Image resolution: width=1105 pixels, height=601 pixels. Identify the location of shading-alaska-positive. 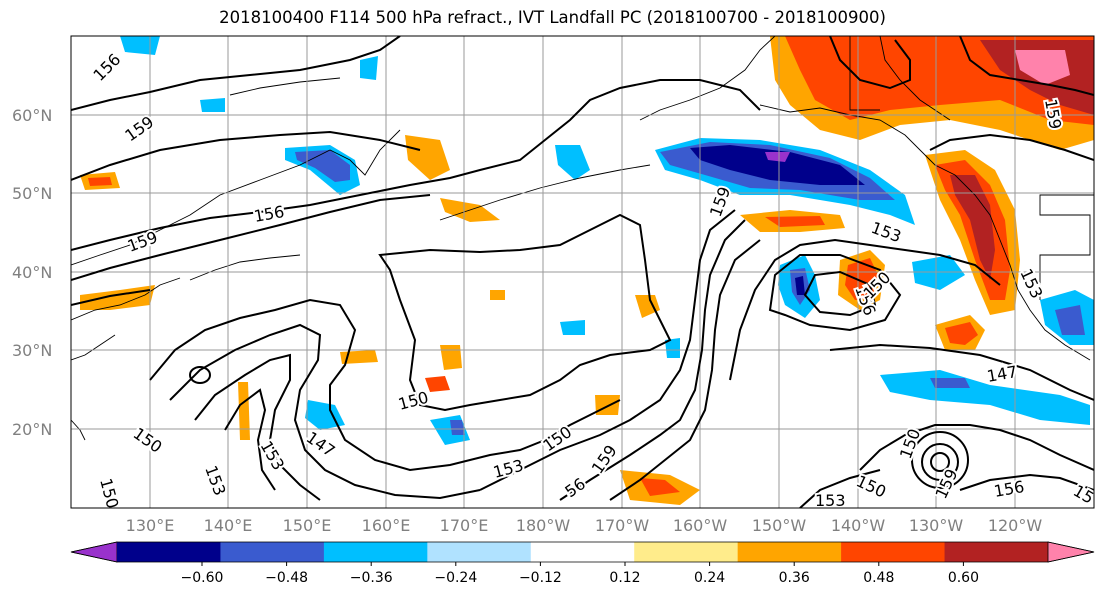
(932, 93).